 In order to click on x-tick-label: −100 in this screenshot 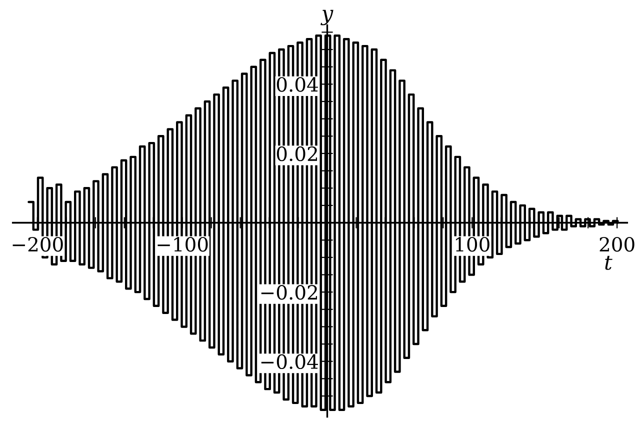, I will do `click(183, 244)`.